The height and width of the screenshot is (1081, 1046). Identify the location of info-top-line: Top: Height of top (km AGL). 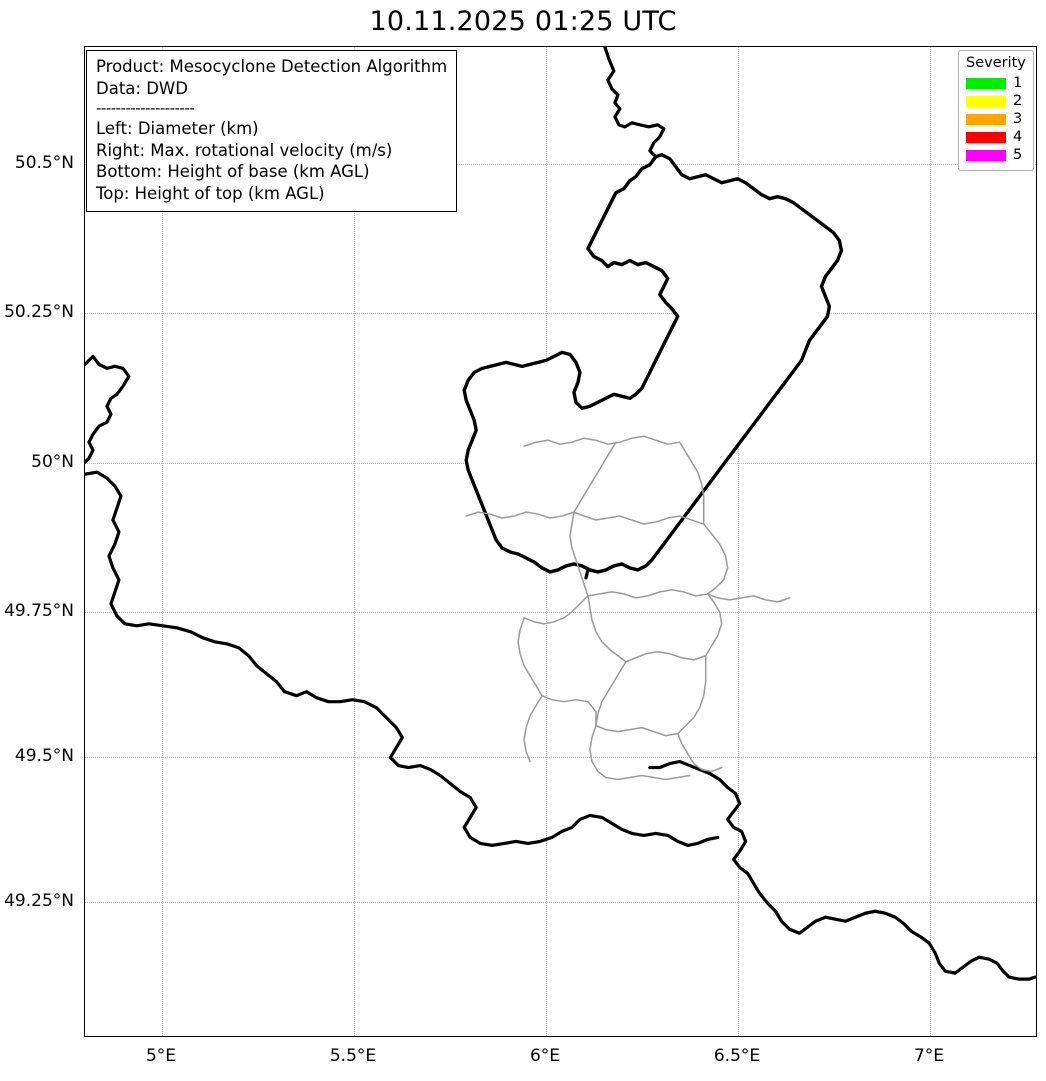
(210, 193).